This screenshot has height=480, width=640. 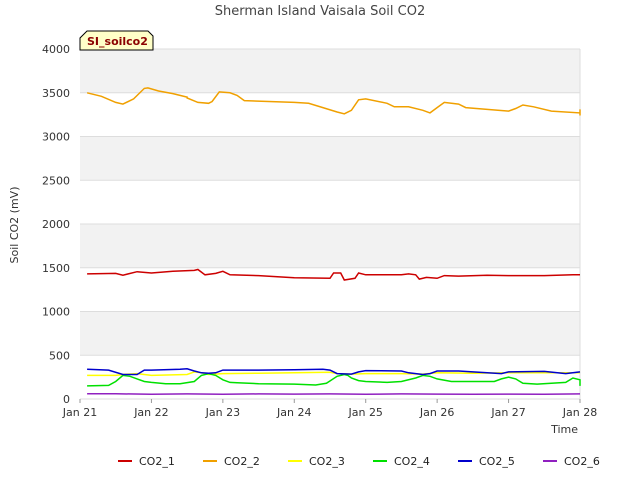 What do you see at coordinates (497, 461) in the screenshot?
I see `legend-label: CO2_5` at bounding box center [497, 461].